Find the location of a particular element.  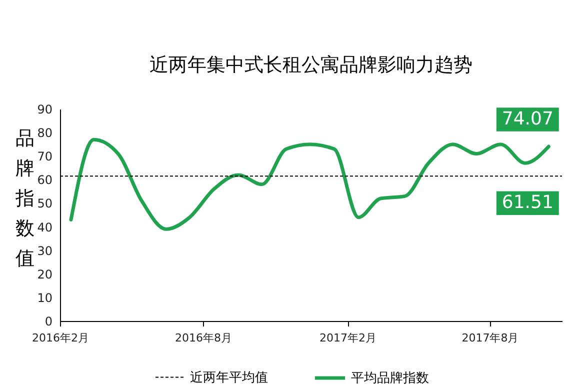

x-tick-label: 2016年2月 is located at coordinates (60, 338).